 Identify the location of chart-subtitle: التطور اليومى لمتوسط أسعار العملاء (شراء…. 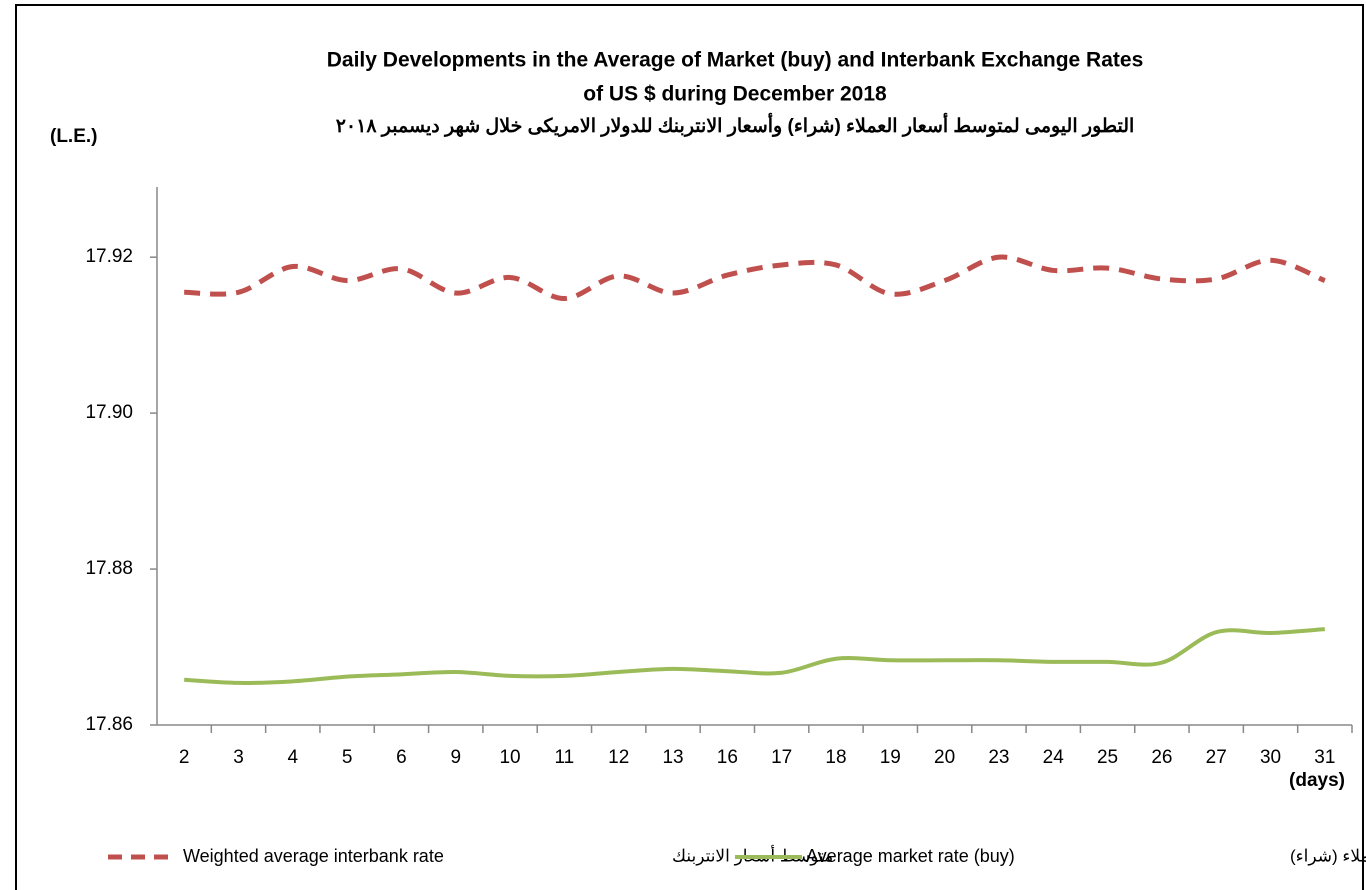
(735, 124).